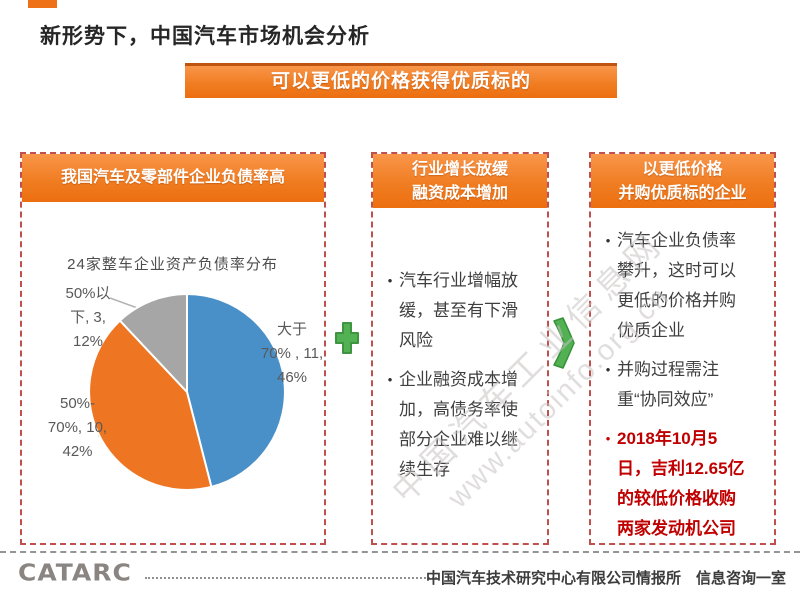 The height and width of the screenshot is (600, 800). I want to click on bullet-item: • 汽车企业负债率攀升，这时可以更低的价格并购优质企业, so click(685, 286).